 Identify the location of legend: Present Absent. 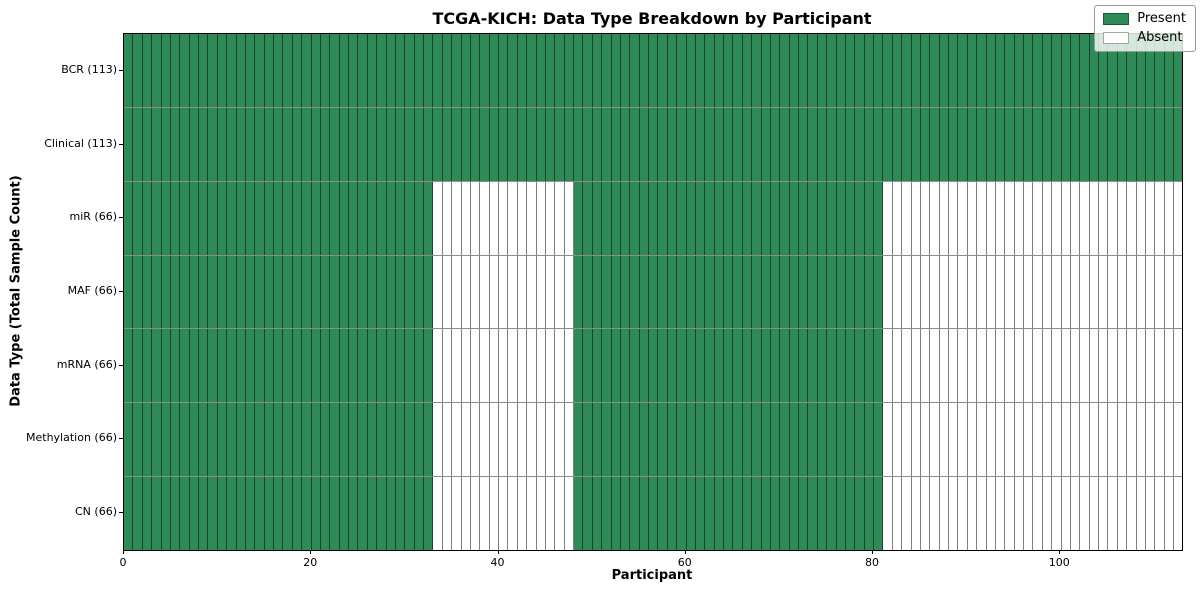
(1145, 28).